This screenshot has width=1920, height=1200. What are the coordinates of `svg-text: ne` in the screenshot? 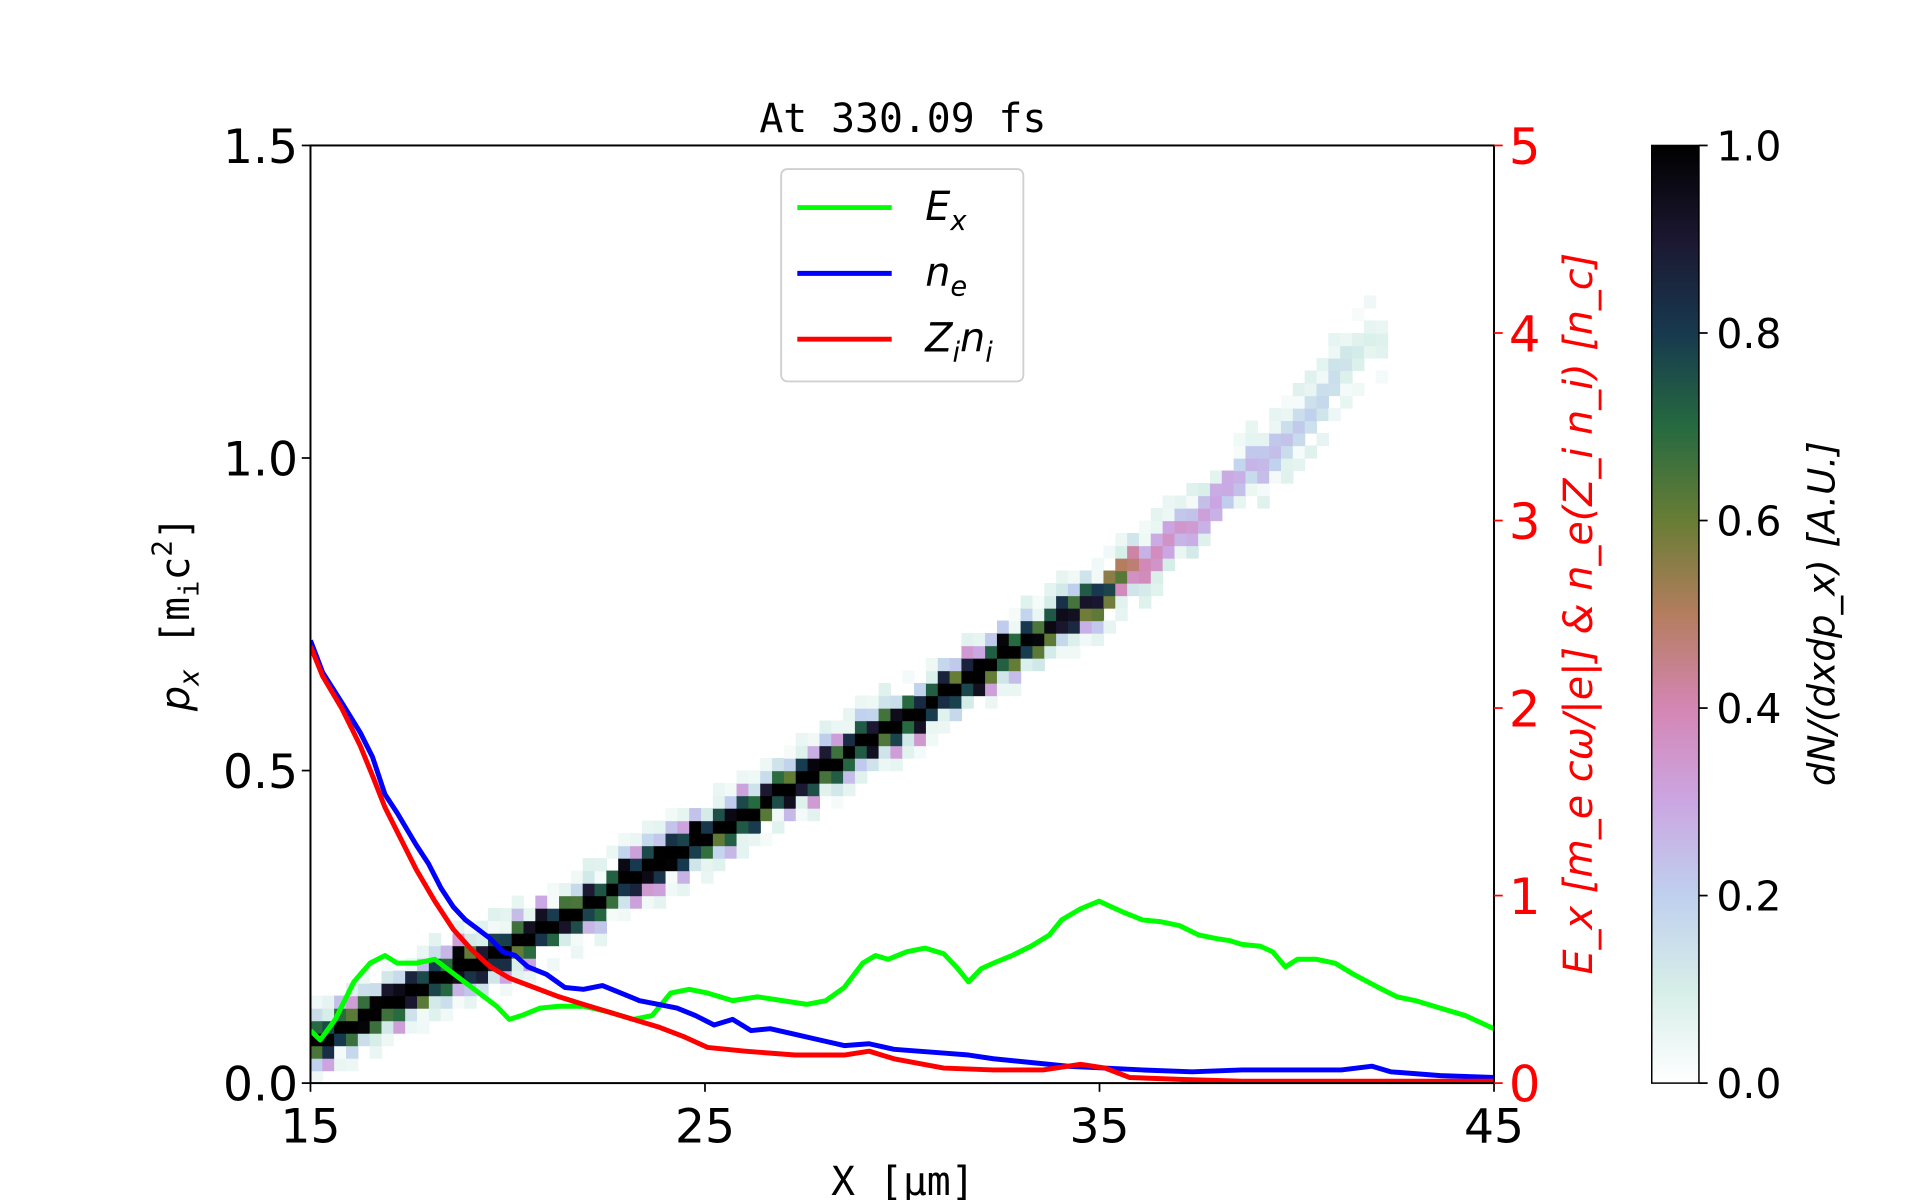 It's located at (946, 276).